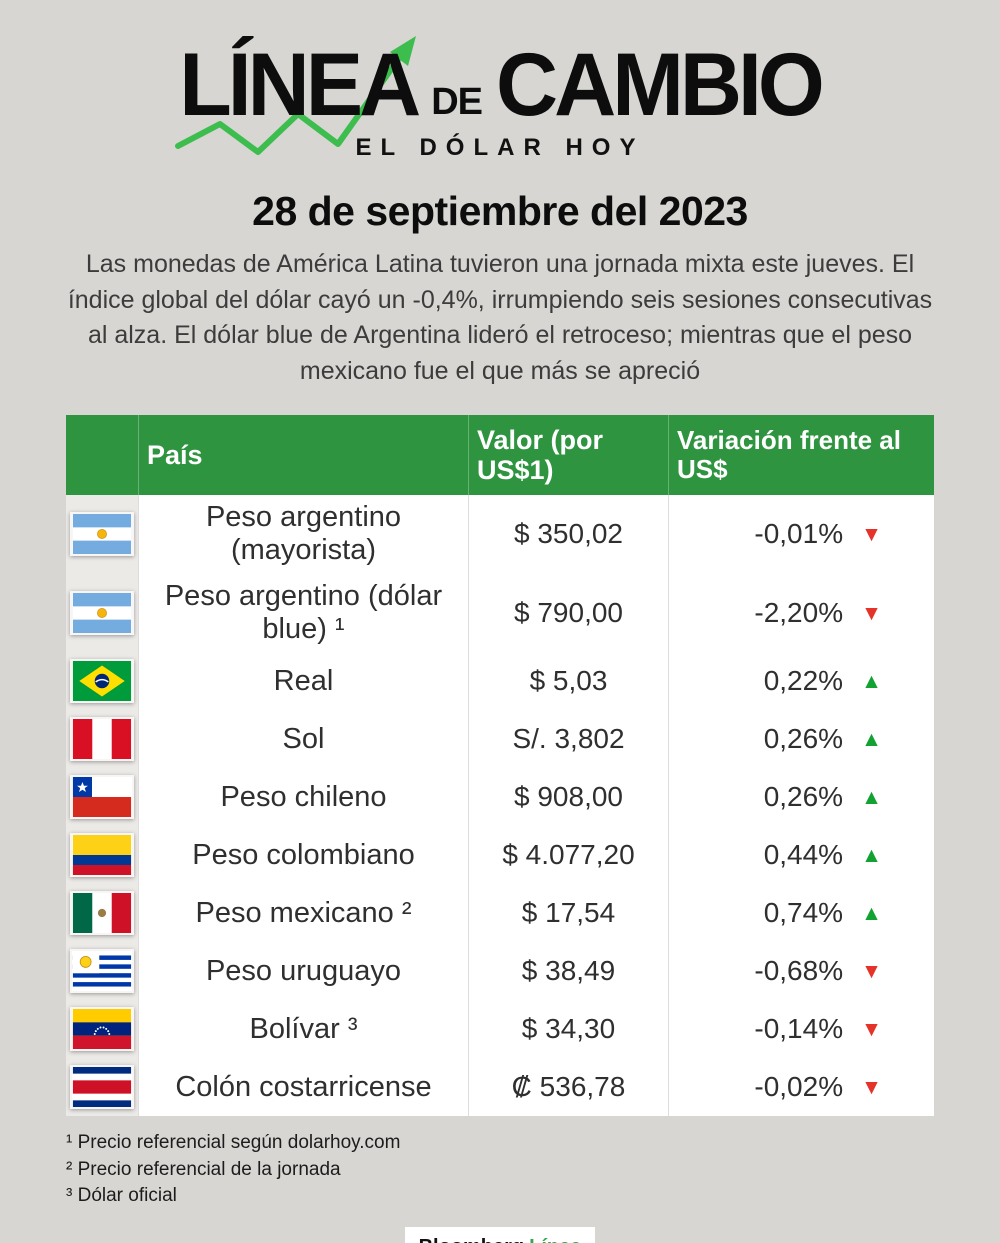 The height and width of the screenshot is (1243, 1000). I want to click on variation-cell: -2,20% ▼, so click(801, 613).